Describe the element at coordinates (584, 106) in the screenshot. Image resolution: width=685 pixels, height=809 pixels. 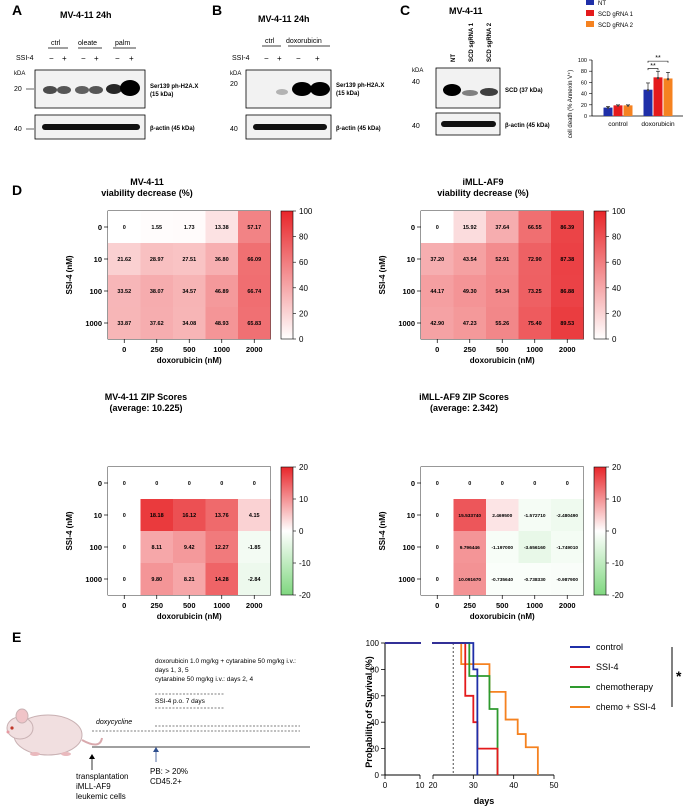
I see `bar-y-tick-label: 20` at that location.